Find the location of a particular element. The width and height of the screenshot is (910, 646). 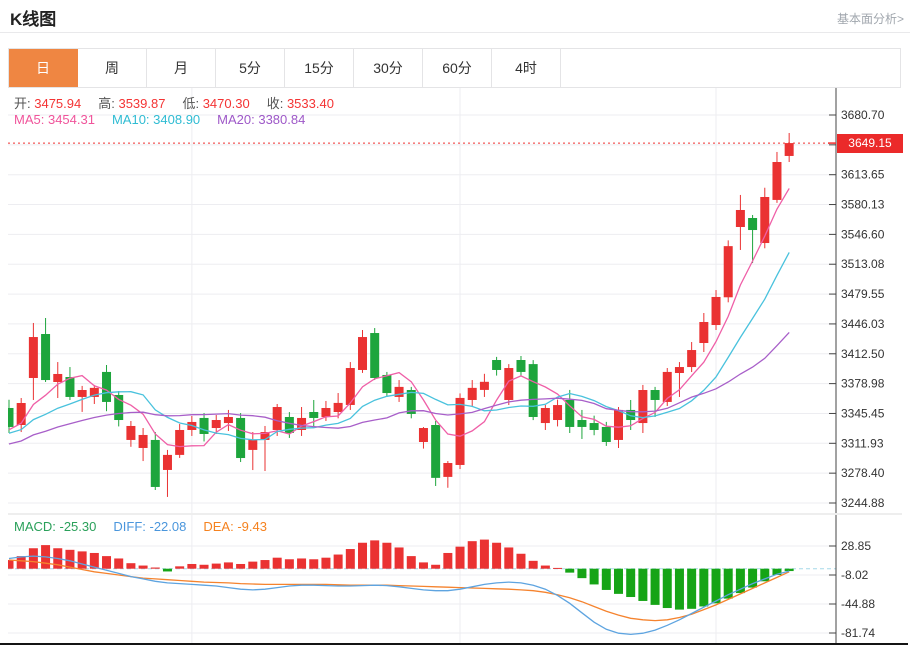

tab-5min: 5分 is located at coordinates (250, 68).